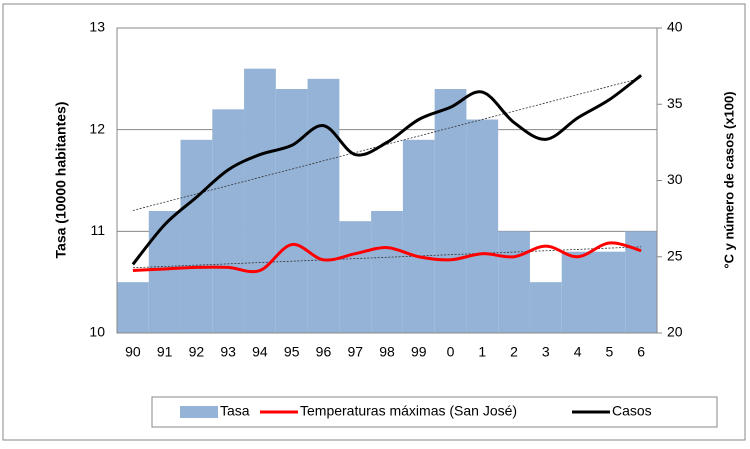 Image resolution: width=750 pixels, height=449 pixels. Describe the element at coordinates (292, 352) in the screenshot. I see `x-tick-label: 95` at that location.